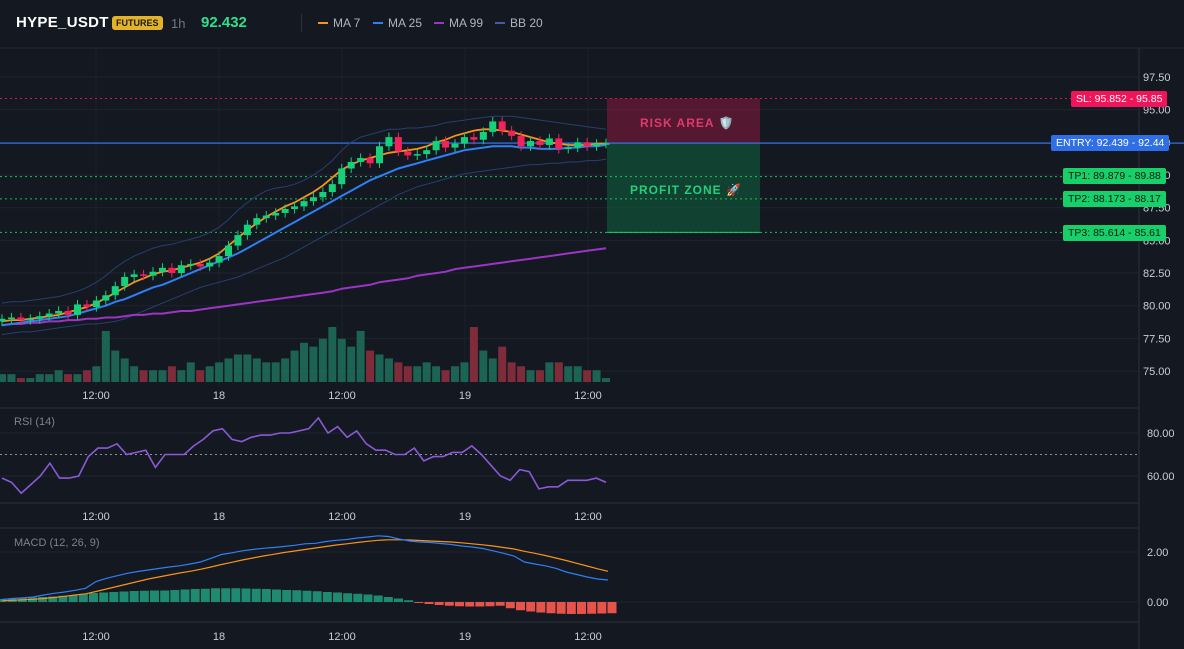 The width and height of the screenshot is (1184, 649). I want to click on legend-label: MA 25, so click(405, 23).